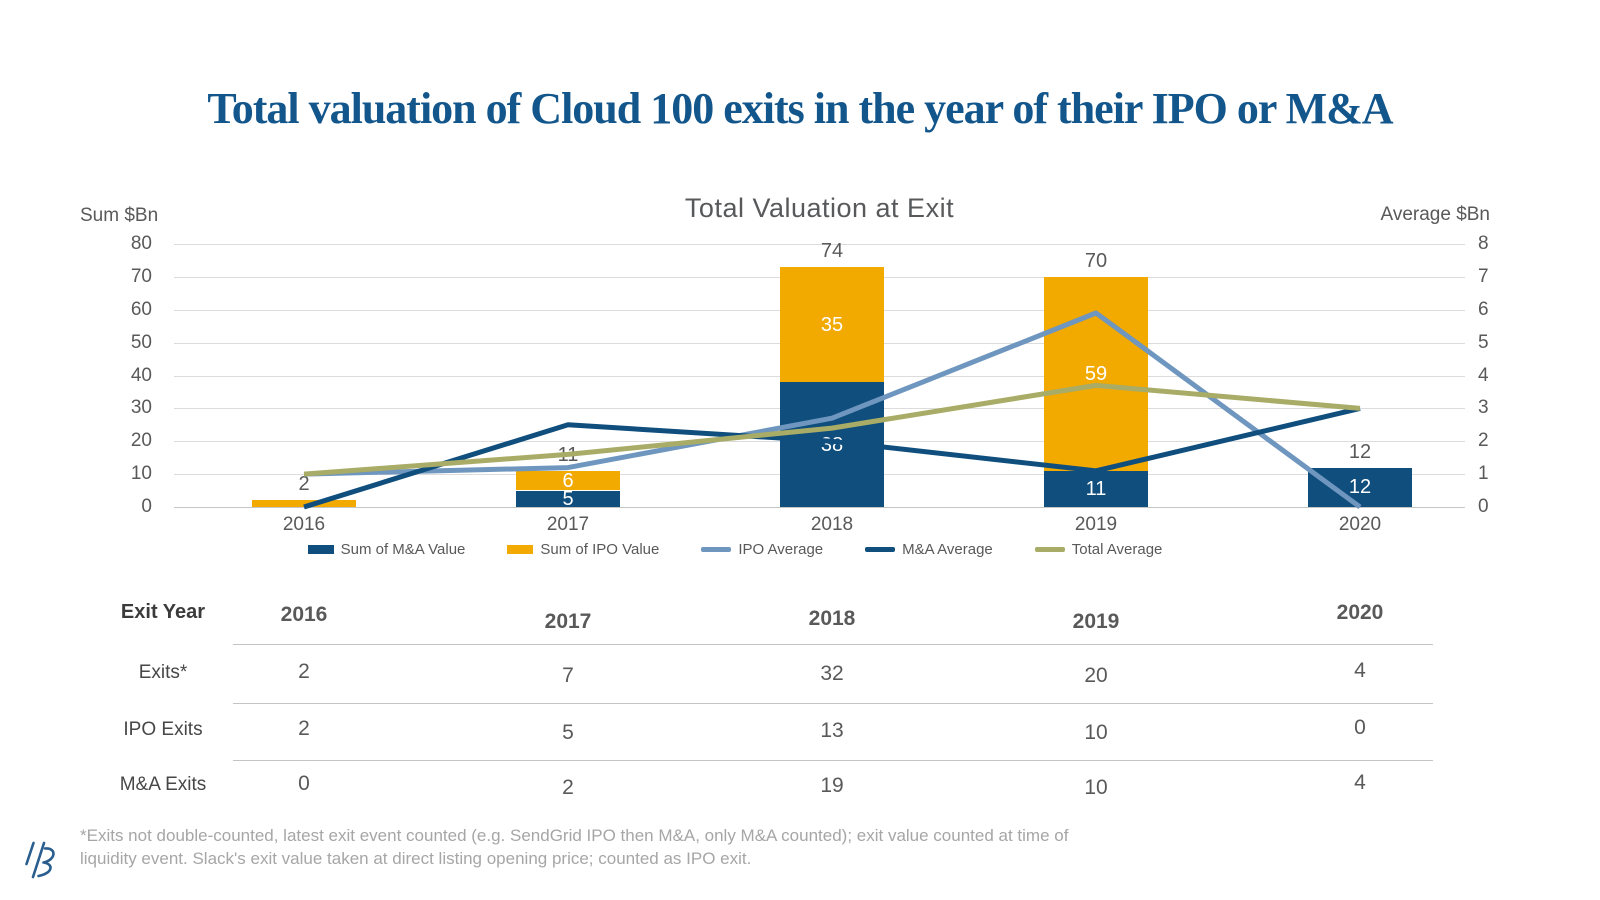  Describe the element at coordinates (568, 675) in the screenshot. I see `table-cell: 7` at that location.